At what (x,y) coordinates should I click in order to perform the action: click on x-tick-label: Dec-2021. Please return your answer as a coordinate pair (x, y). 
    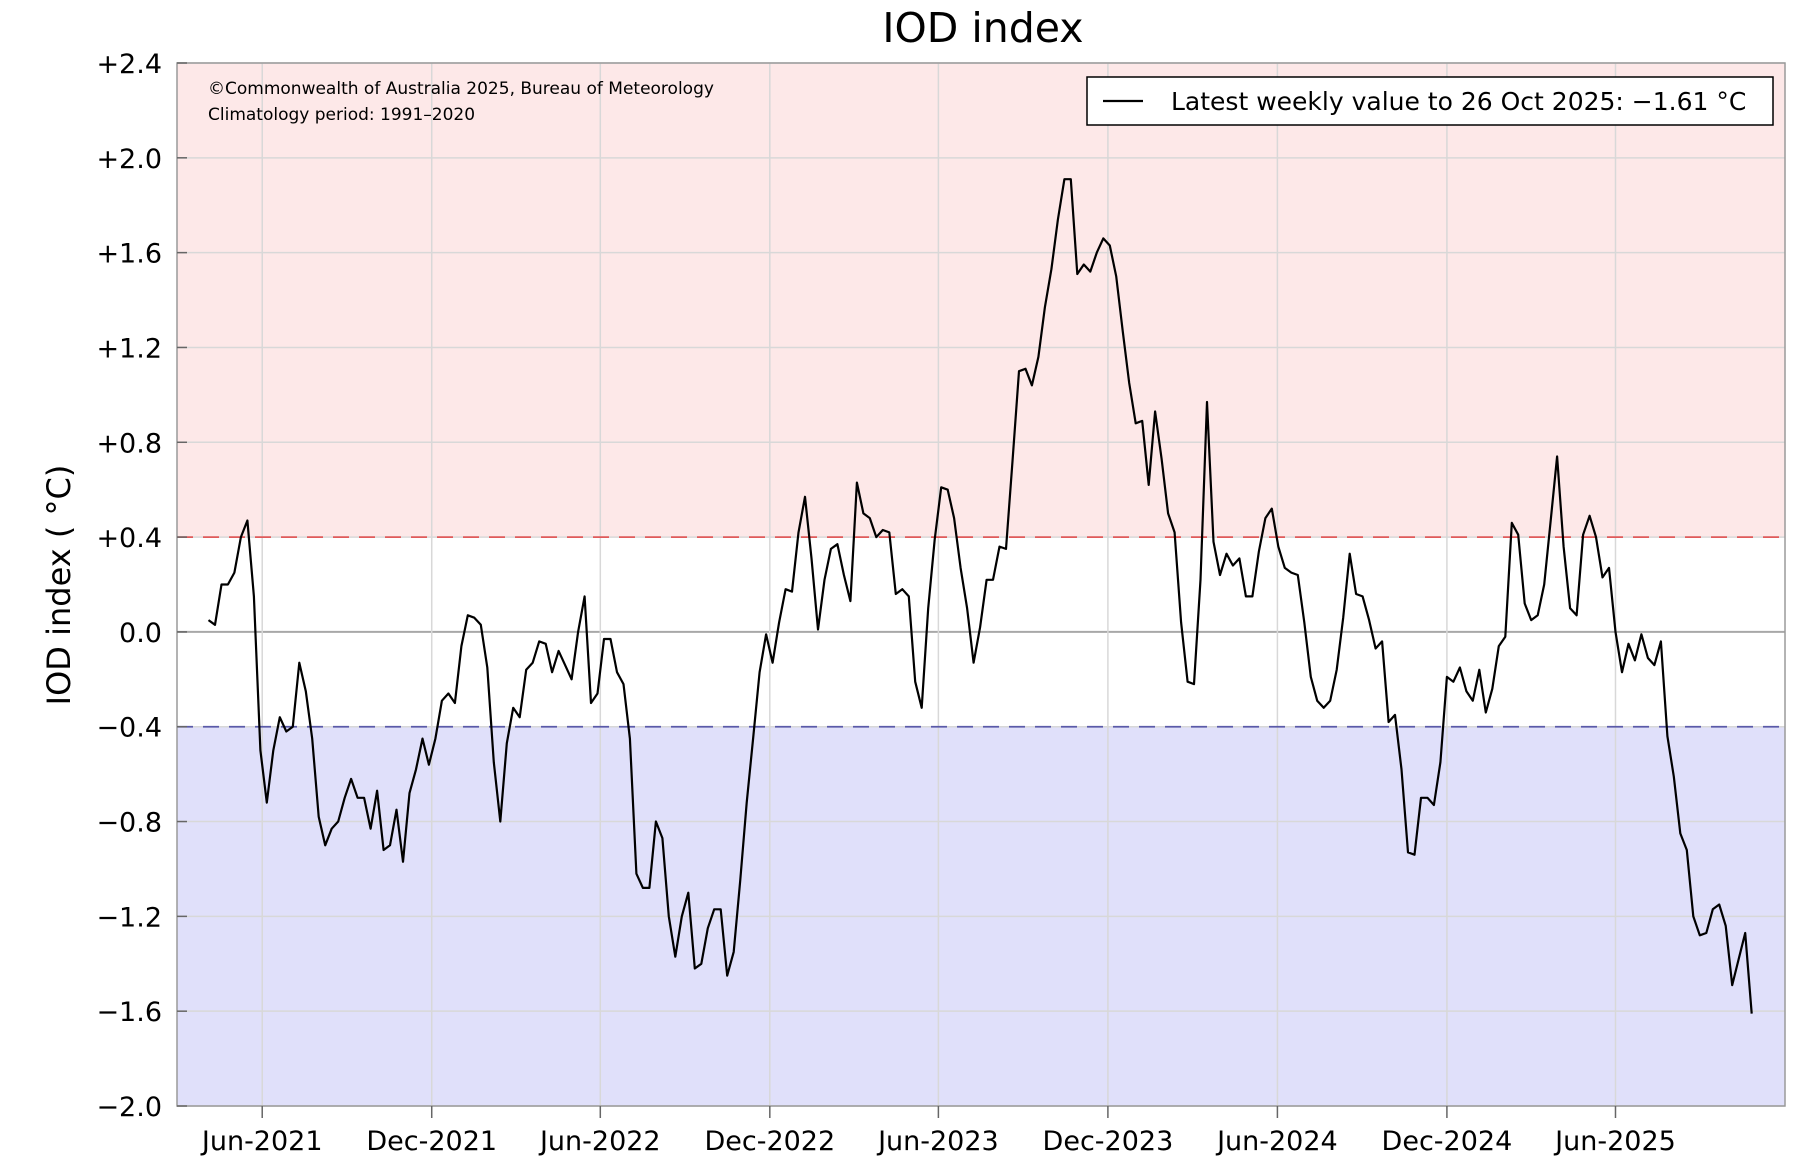
    Looking at the image, I should click on (431, 1141).